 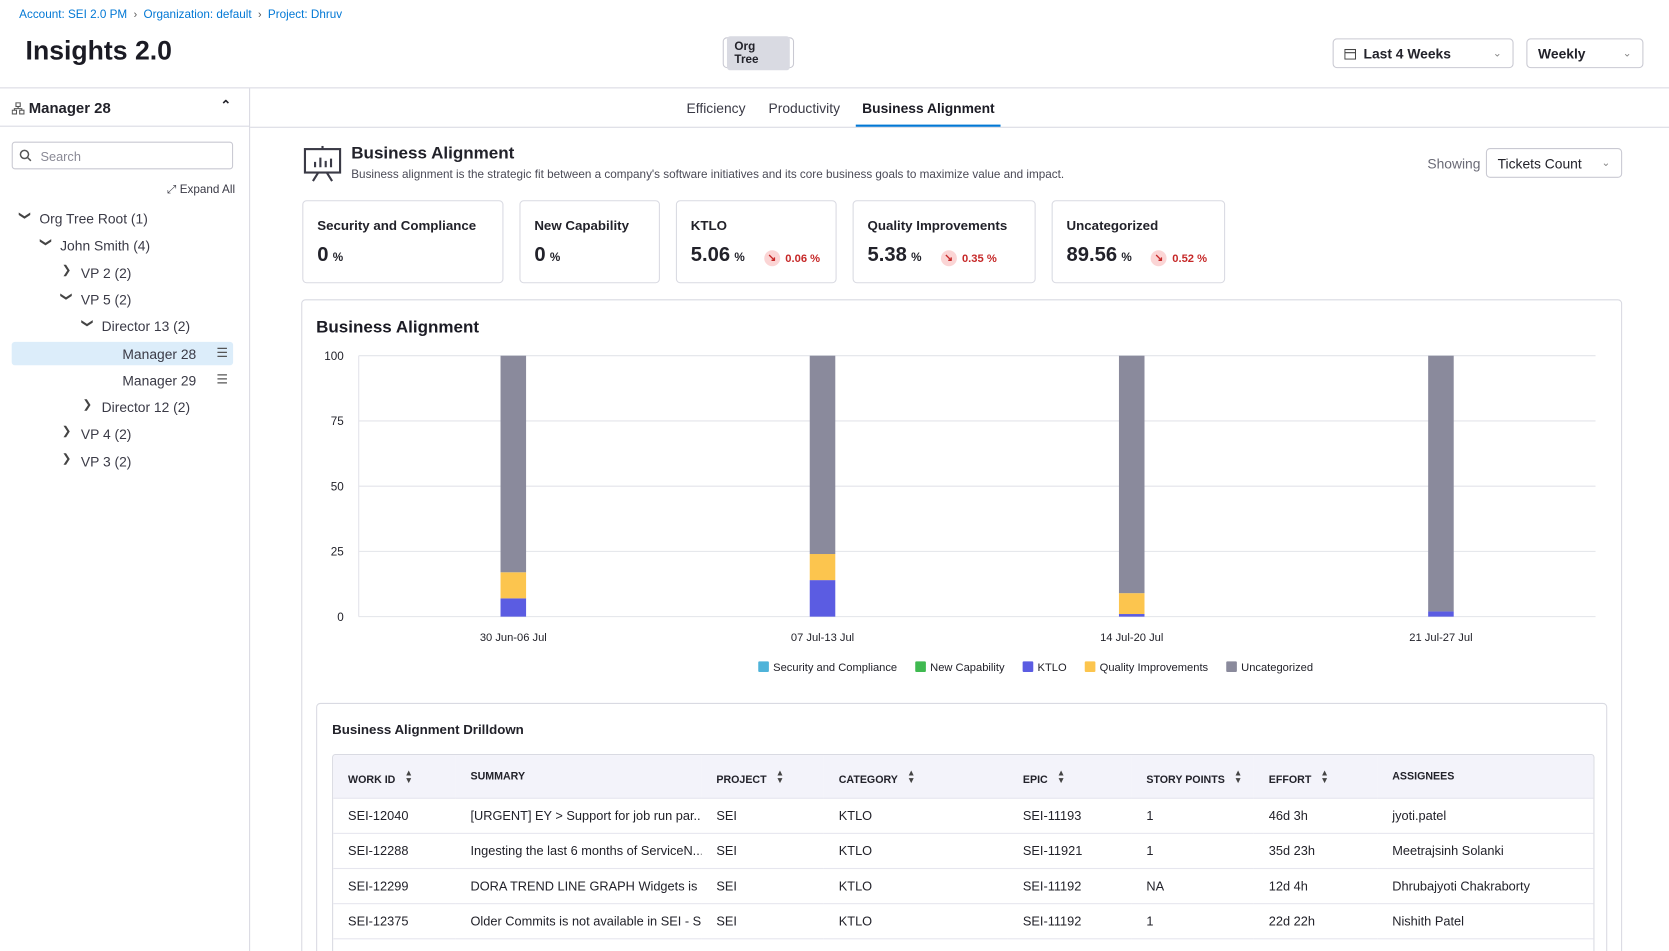 I want to click on tree-label: Manager 29, so click(x=159, y=380).